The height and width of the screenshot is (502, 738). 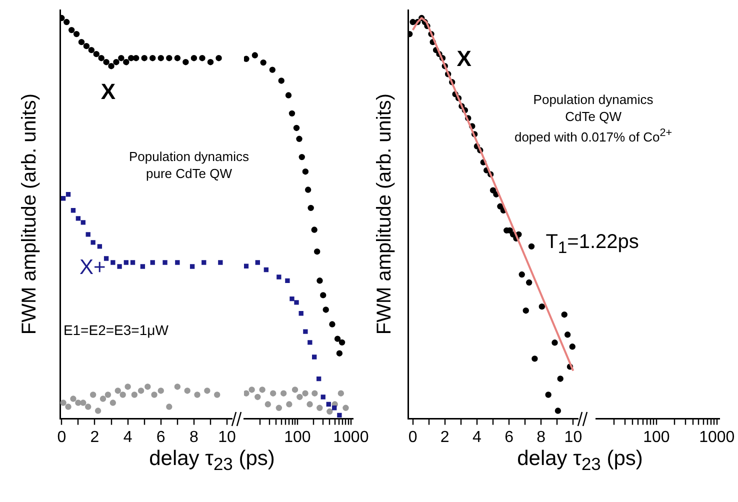 I want to click on annotation: T$_{1}$=1.22ps, so click(x=592, y=244).